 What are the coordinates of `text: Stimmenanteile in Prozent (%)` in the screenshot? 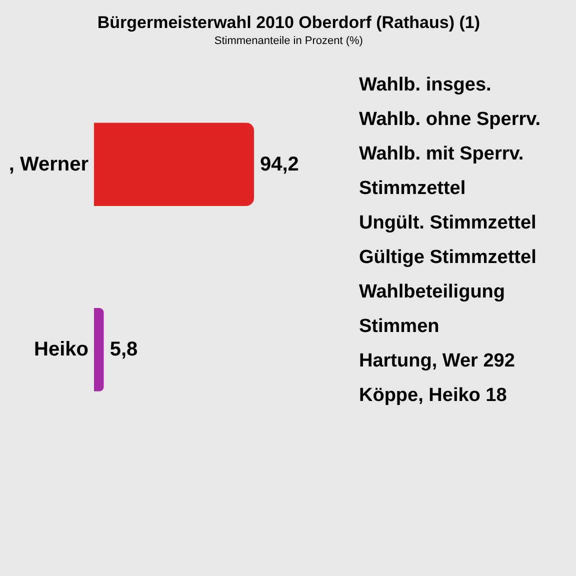 It's located at (288, 41).